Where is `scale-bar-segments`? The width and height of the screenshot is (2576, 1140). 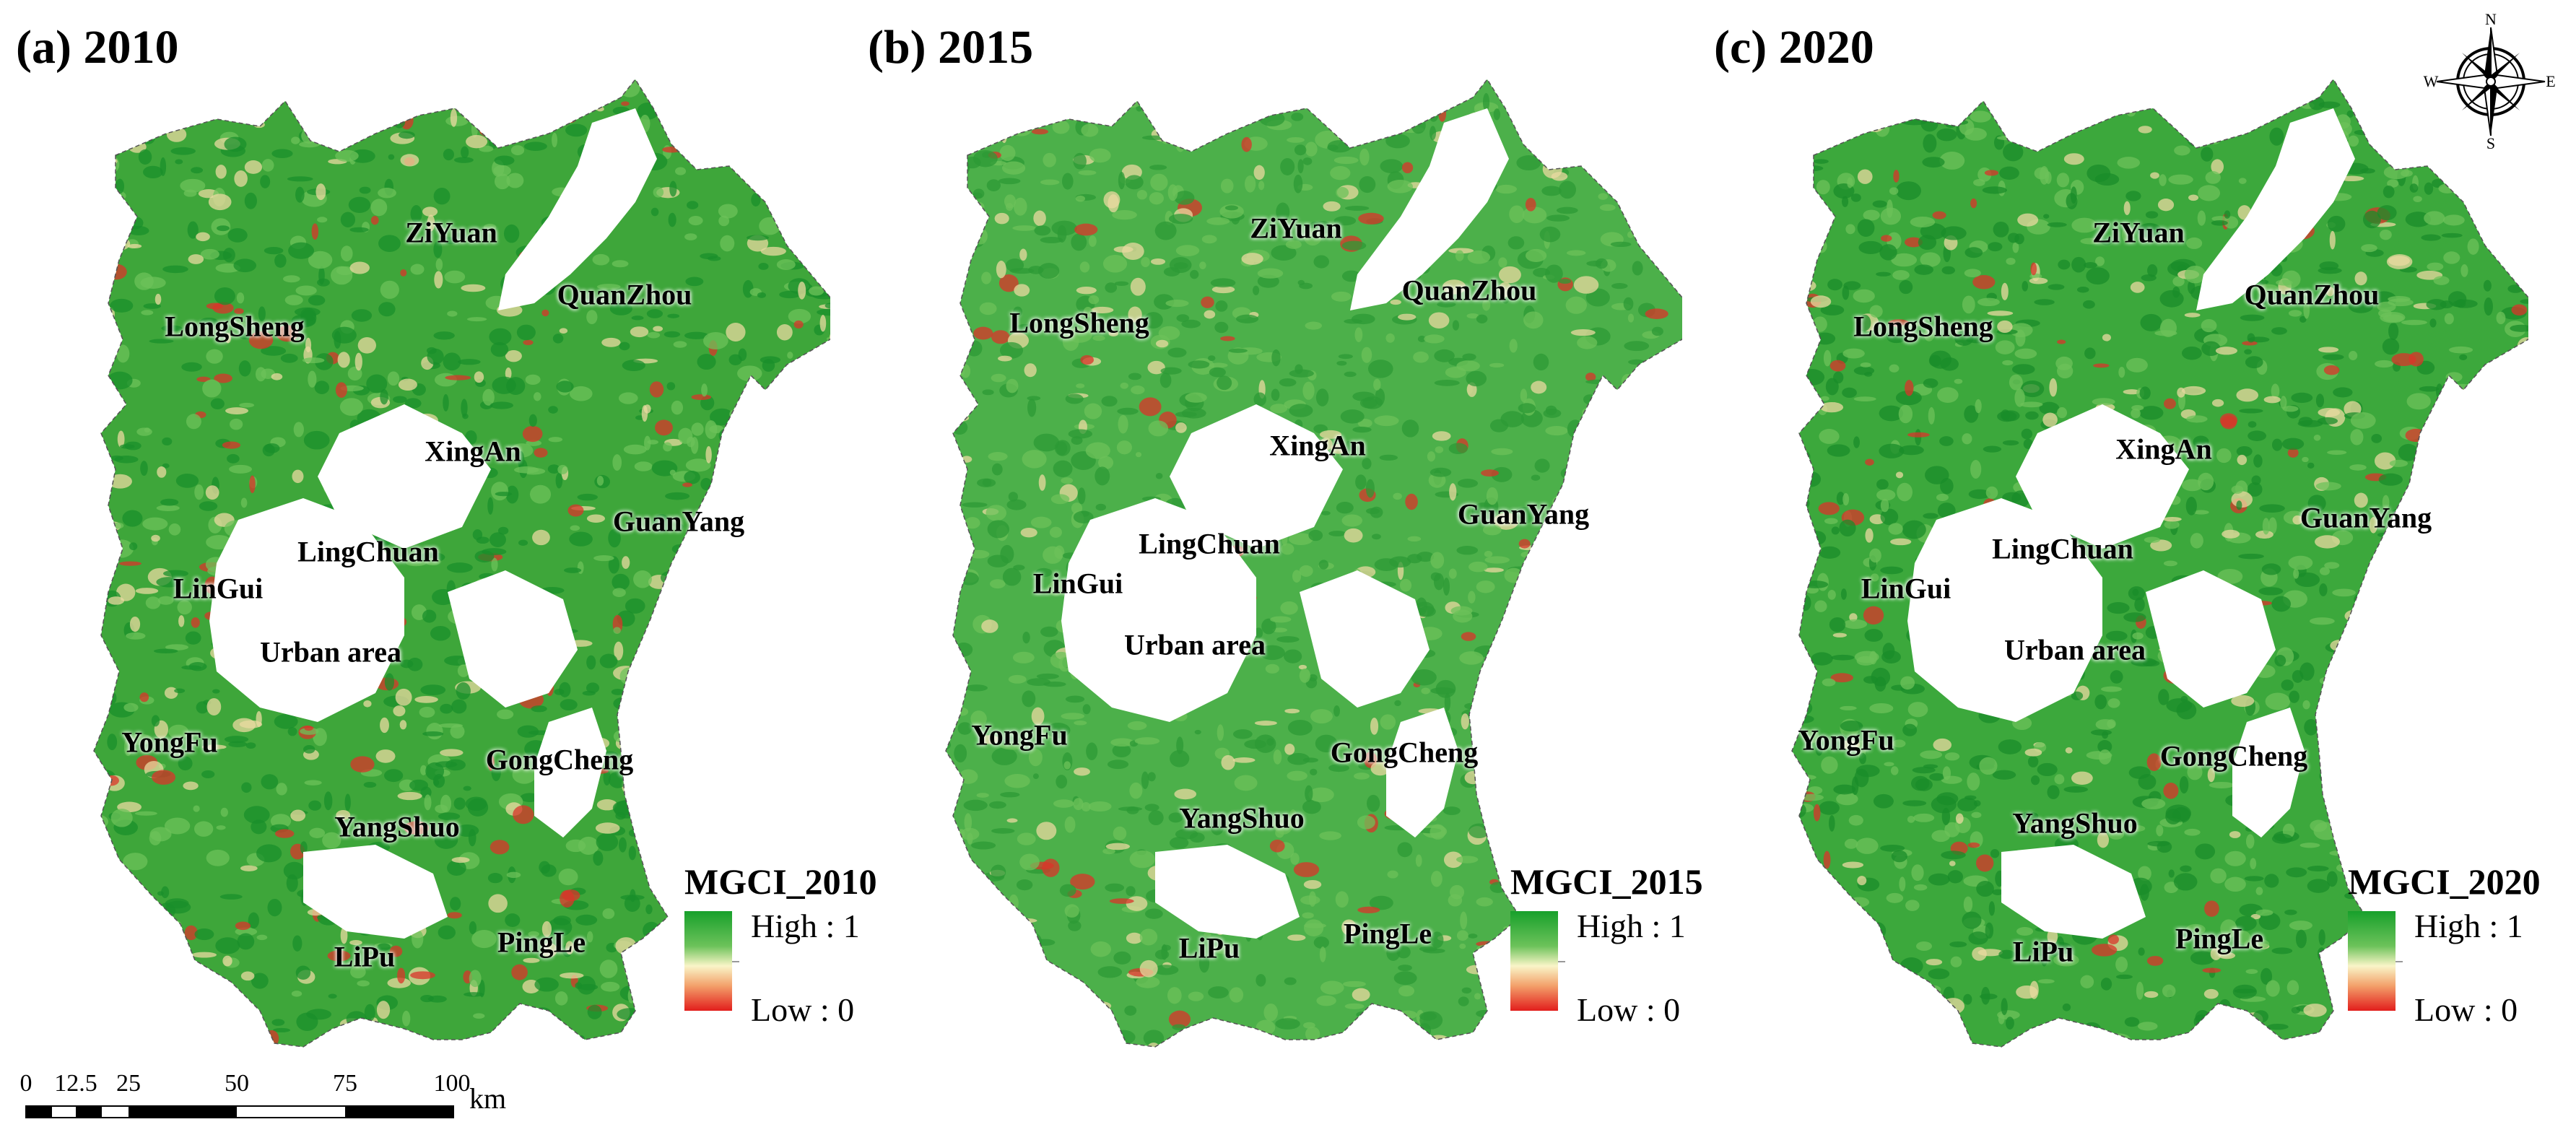
scale-bar-segments is located at coordinates (239, 1111).